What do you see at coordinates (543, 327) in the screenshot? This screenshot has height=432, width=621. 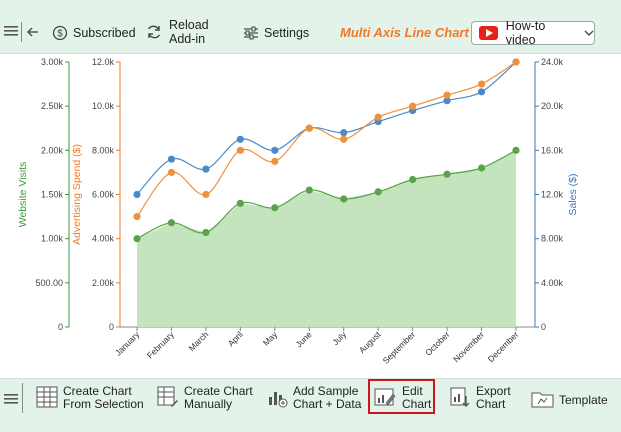 I see `right-tick-label: 0` at bounding box center [543, 327].